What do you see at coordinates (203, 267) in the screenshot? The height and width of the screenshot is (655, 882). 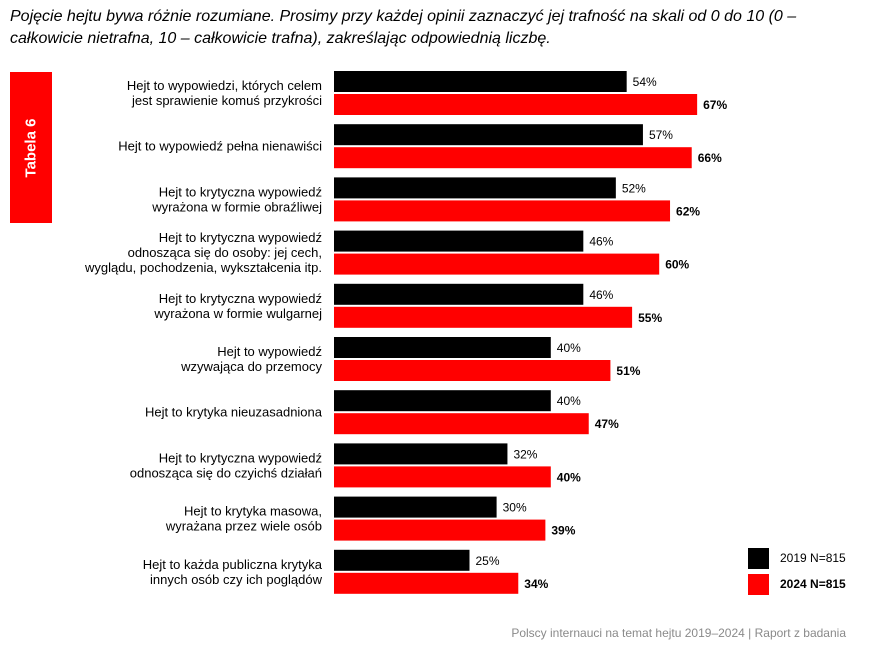 I see `category-label: wyglądu, pochodzenia, wykształcenia itp.` at bounding box center [203, 267].